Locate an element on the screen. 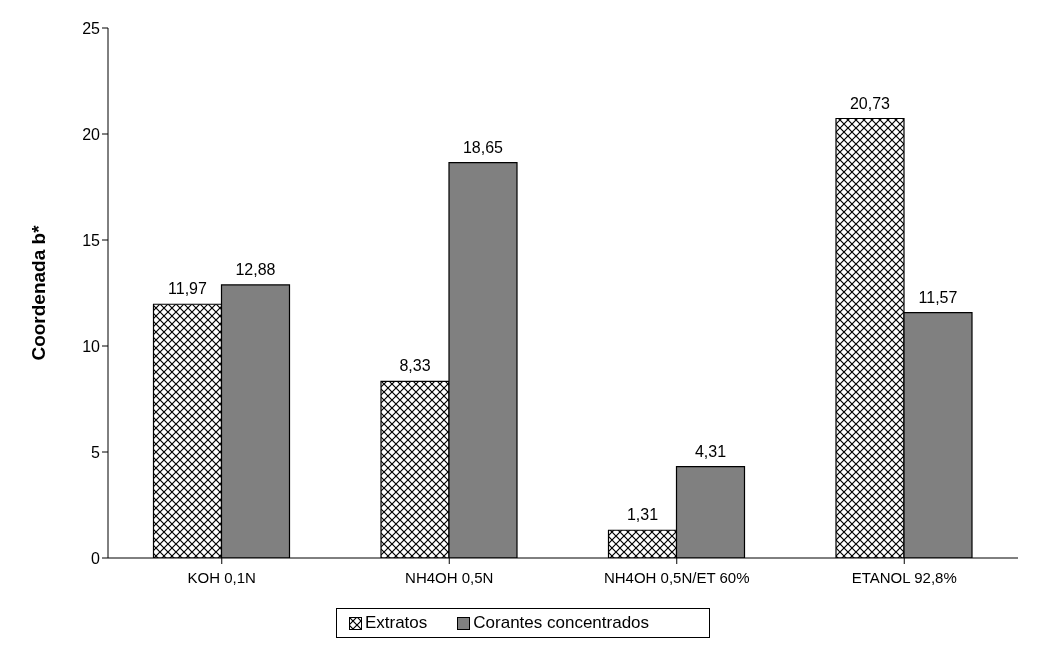 This screenshot has width=1054, height=661. data-label: 12,88 is located at coordinates (255, 269).